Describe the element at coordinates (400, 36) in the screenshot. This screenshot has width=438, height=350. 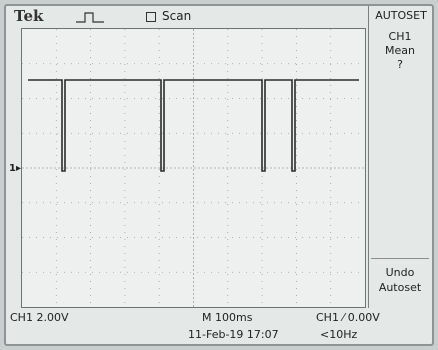
I see `ch1-mean-line1: CH1` at that location.